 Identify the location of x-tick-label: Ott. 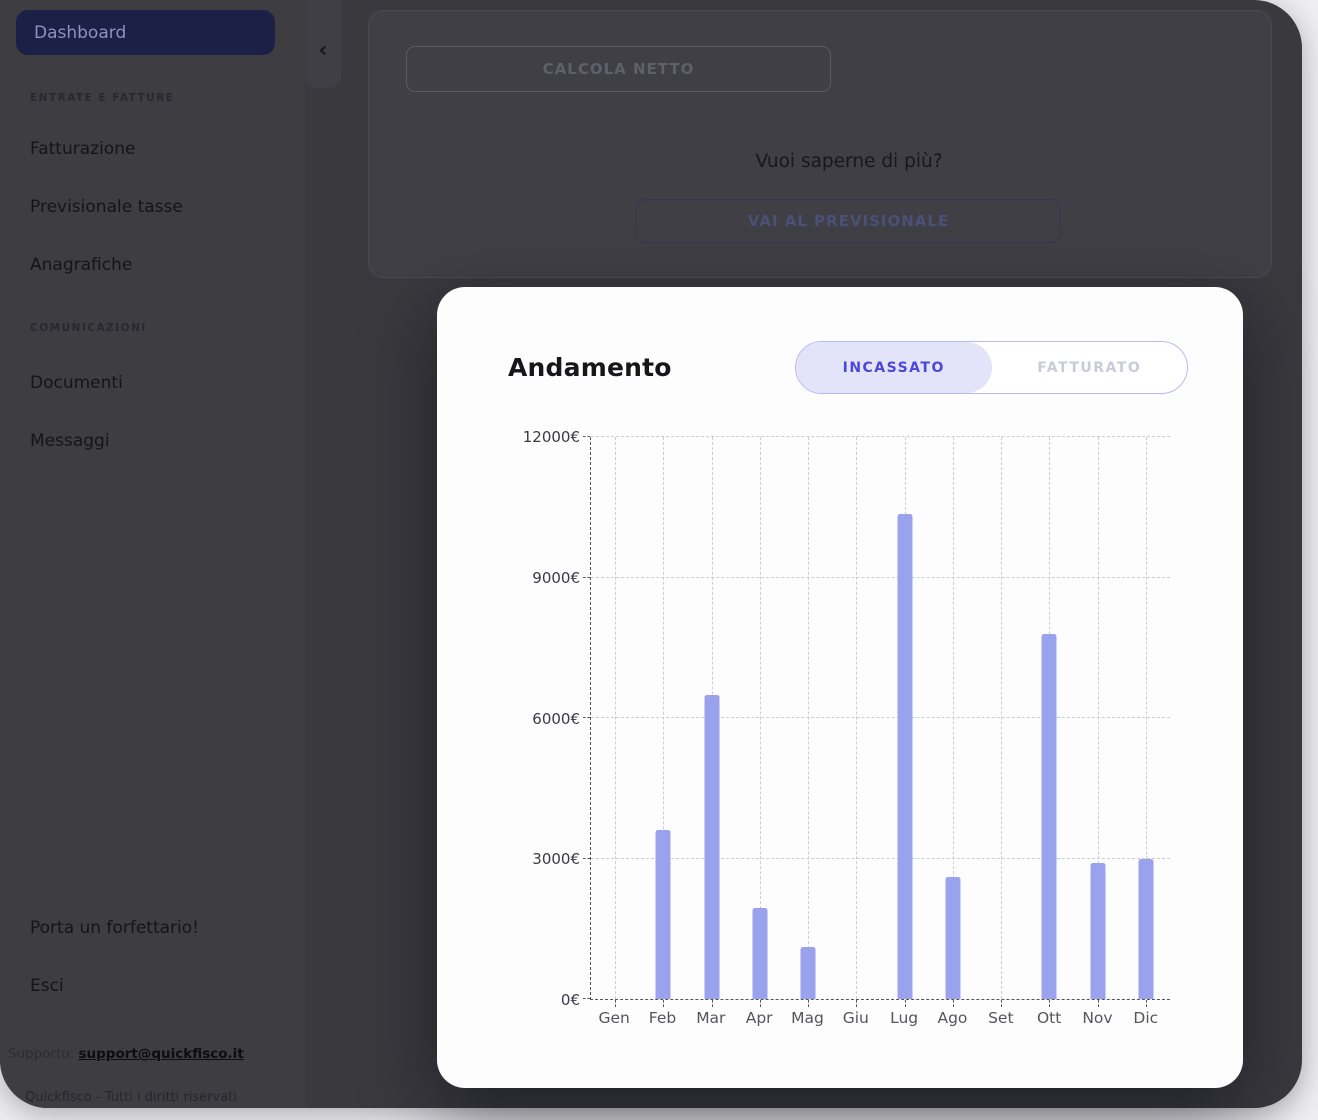
(1049, 1018).